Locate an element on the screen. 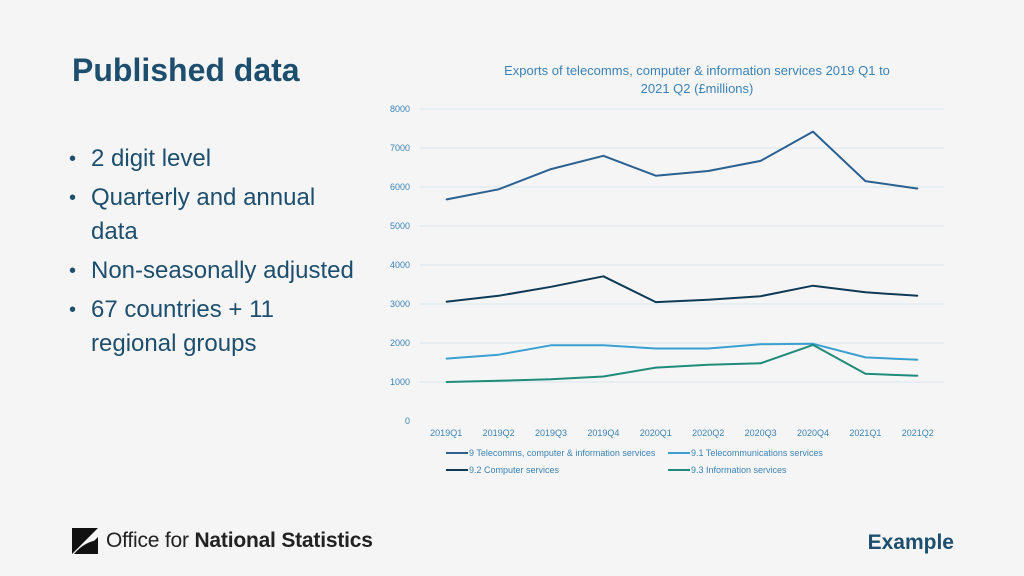 The width and height of the screenshot is (1024, 576). ons-logo-text: Office for National Statistics is located at coordinates (239, 541).